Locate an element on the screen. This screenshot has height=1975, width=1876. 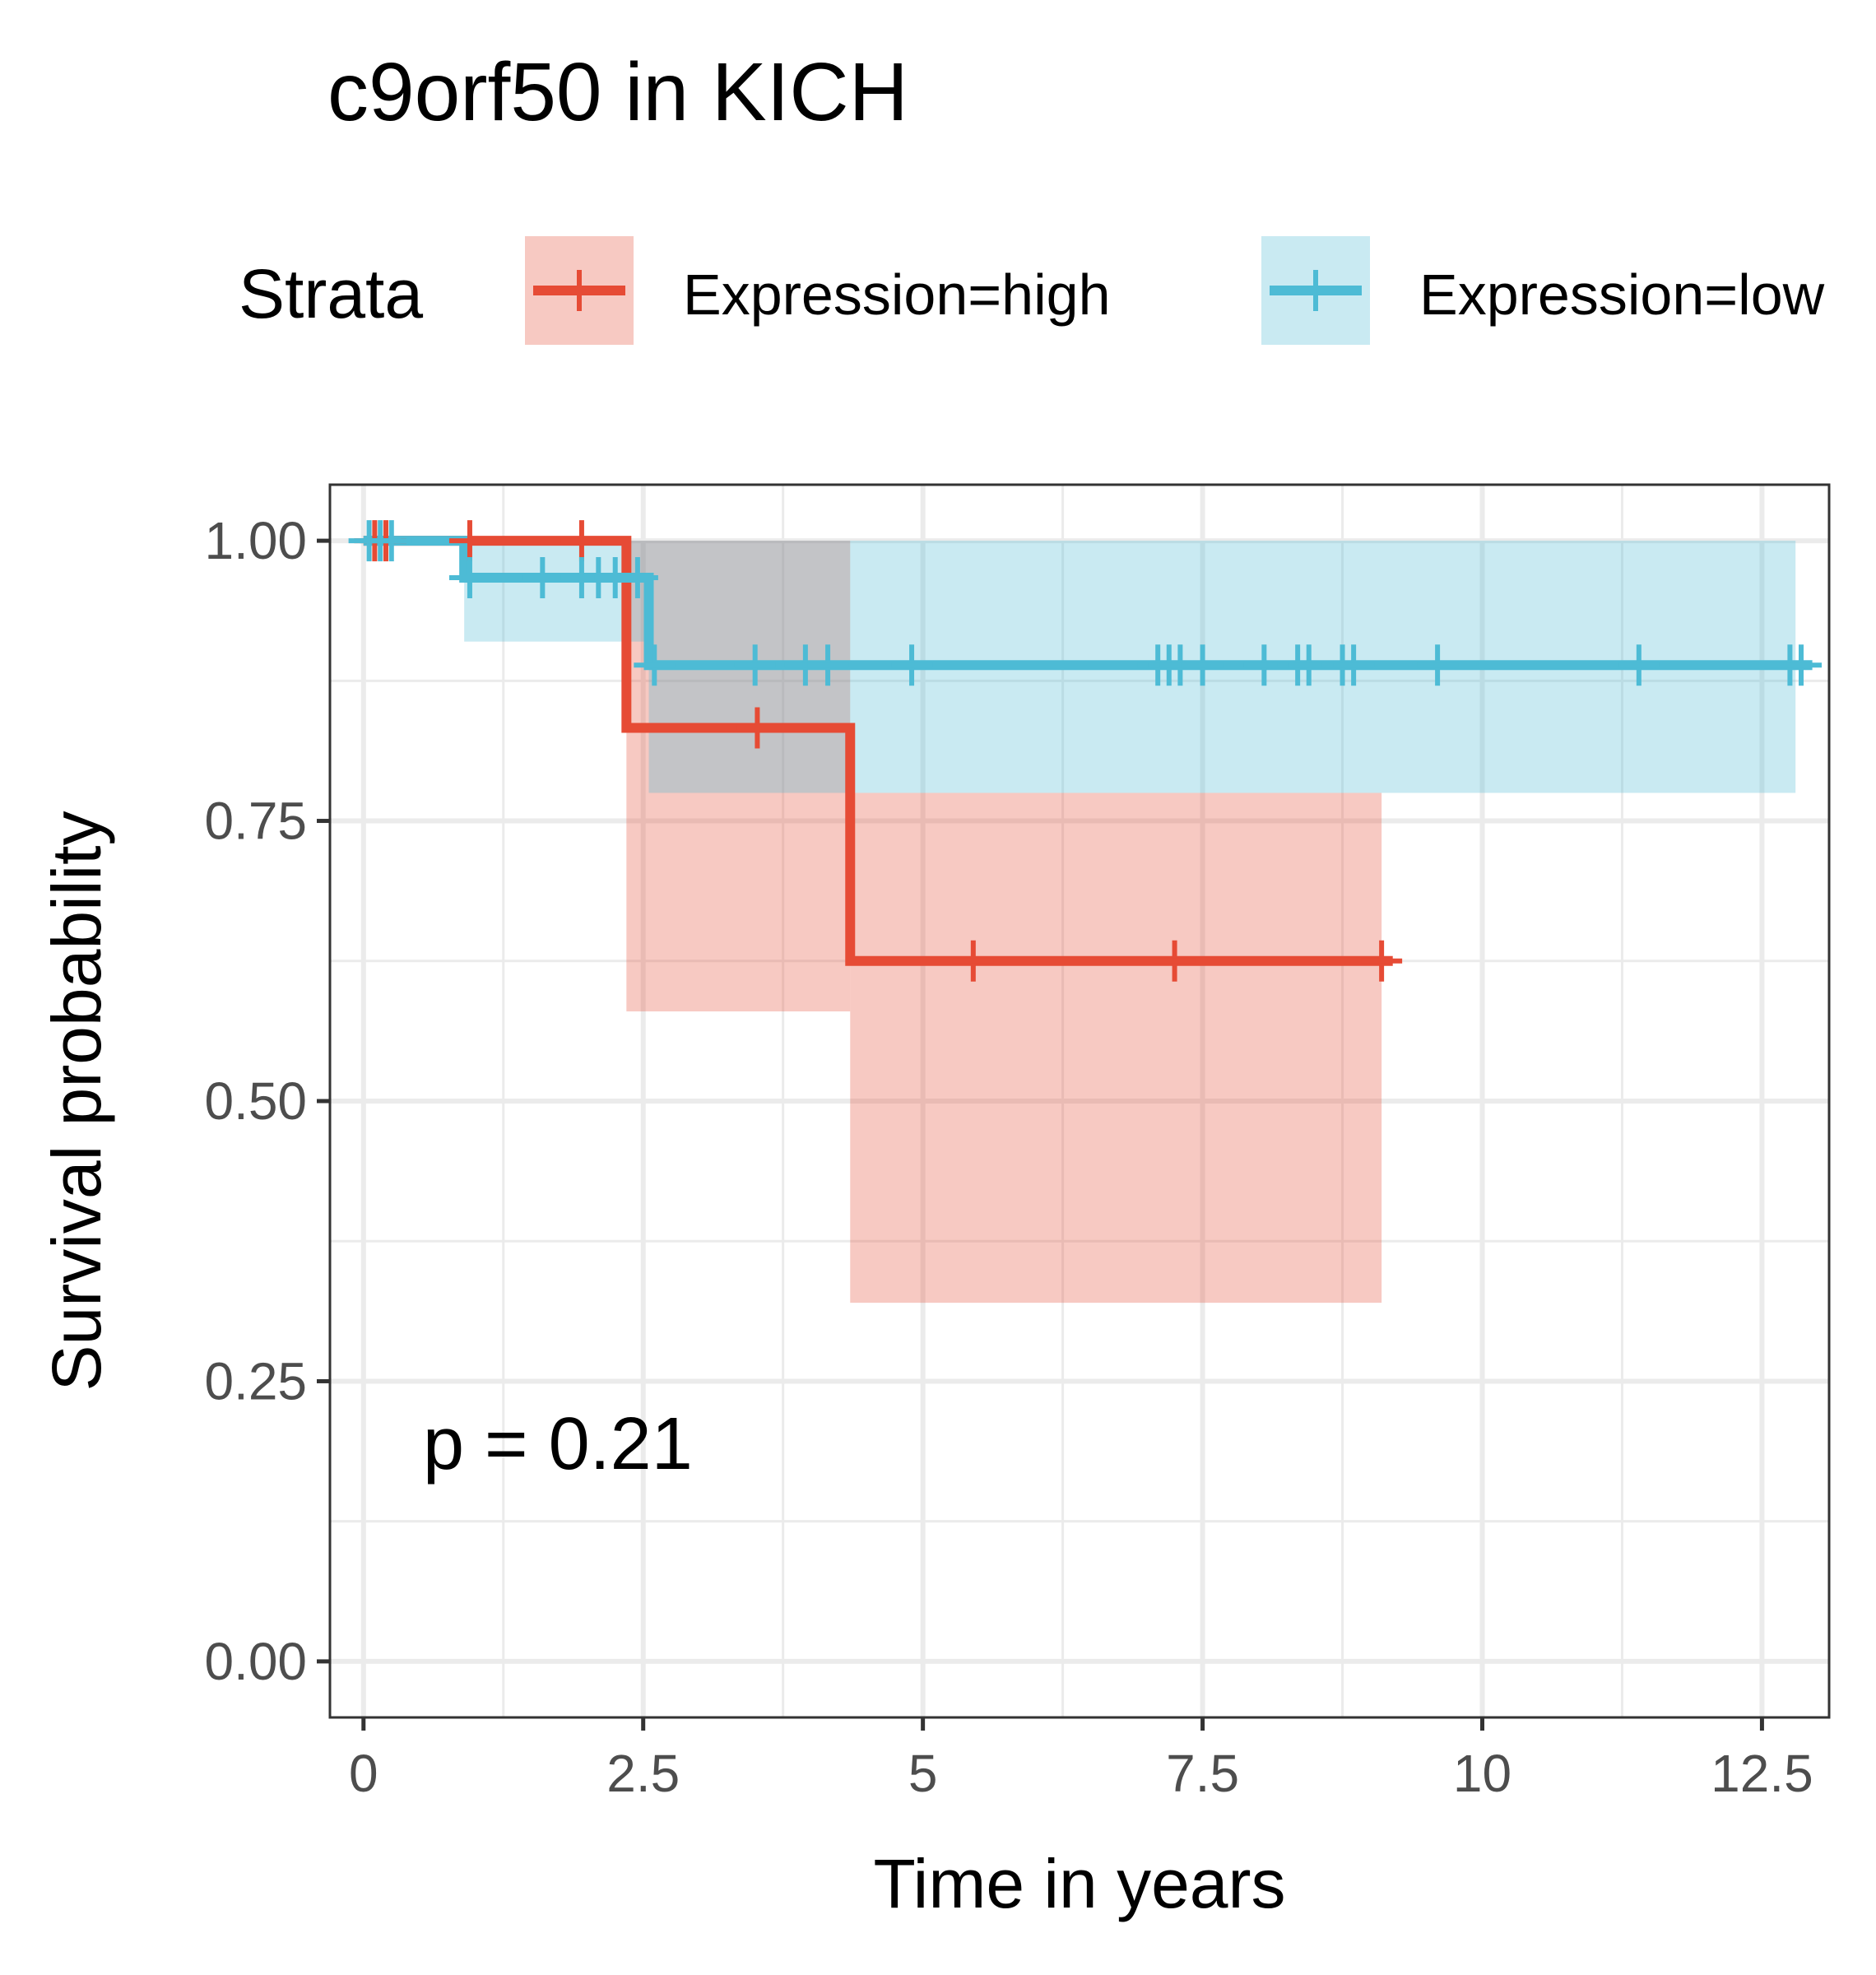
x-tick-label: 5 is located at coordinates (923, 1773).